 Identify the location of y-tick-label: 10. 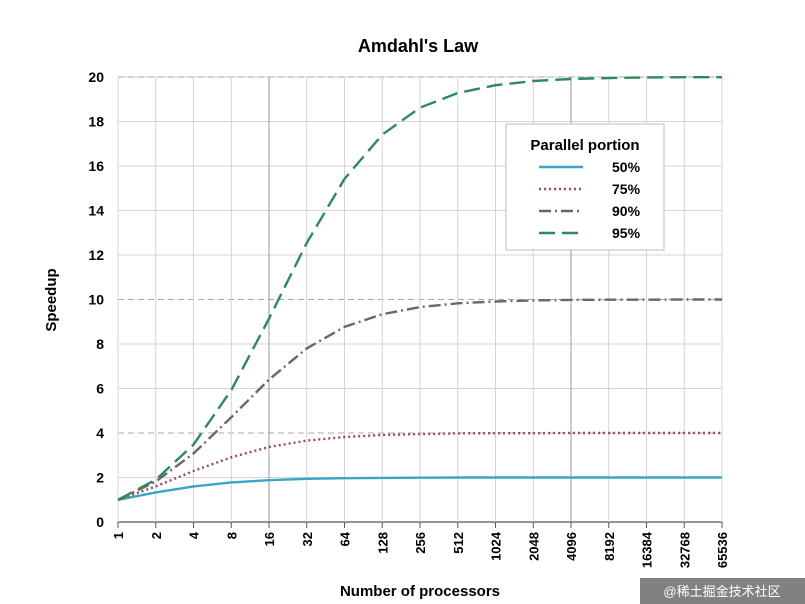
(96, 300).